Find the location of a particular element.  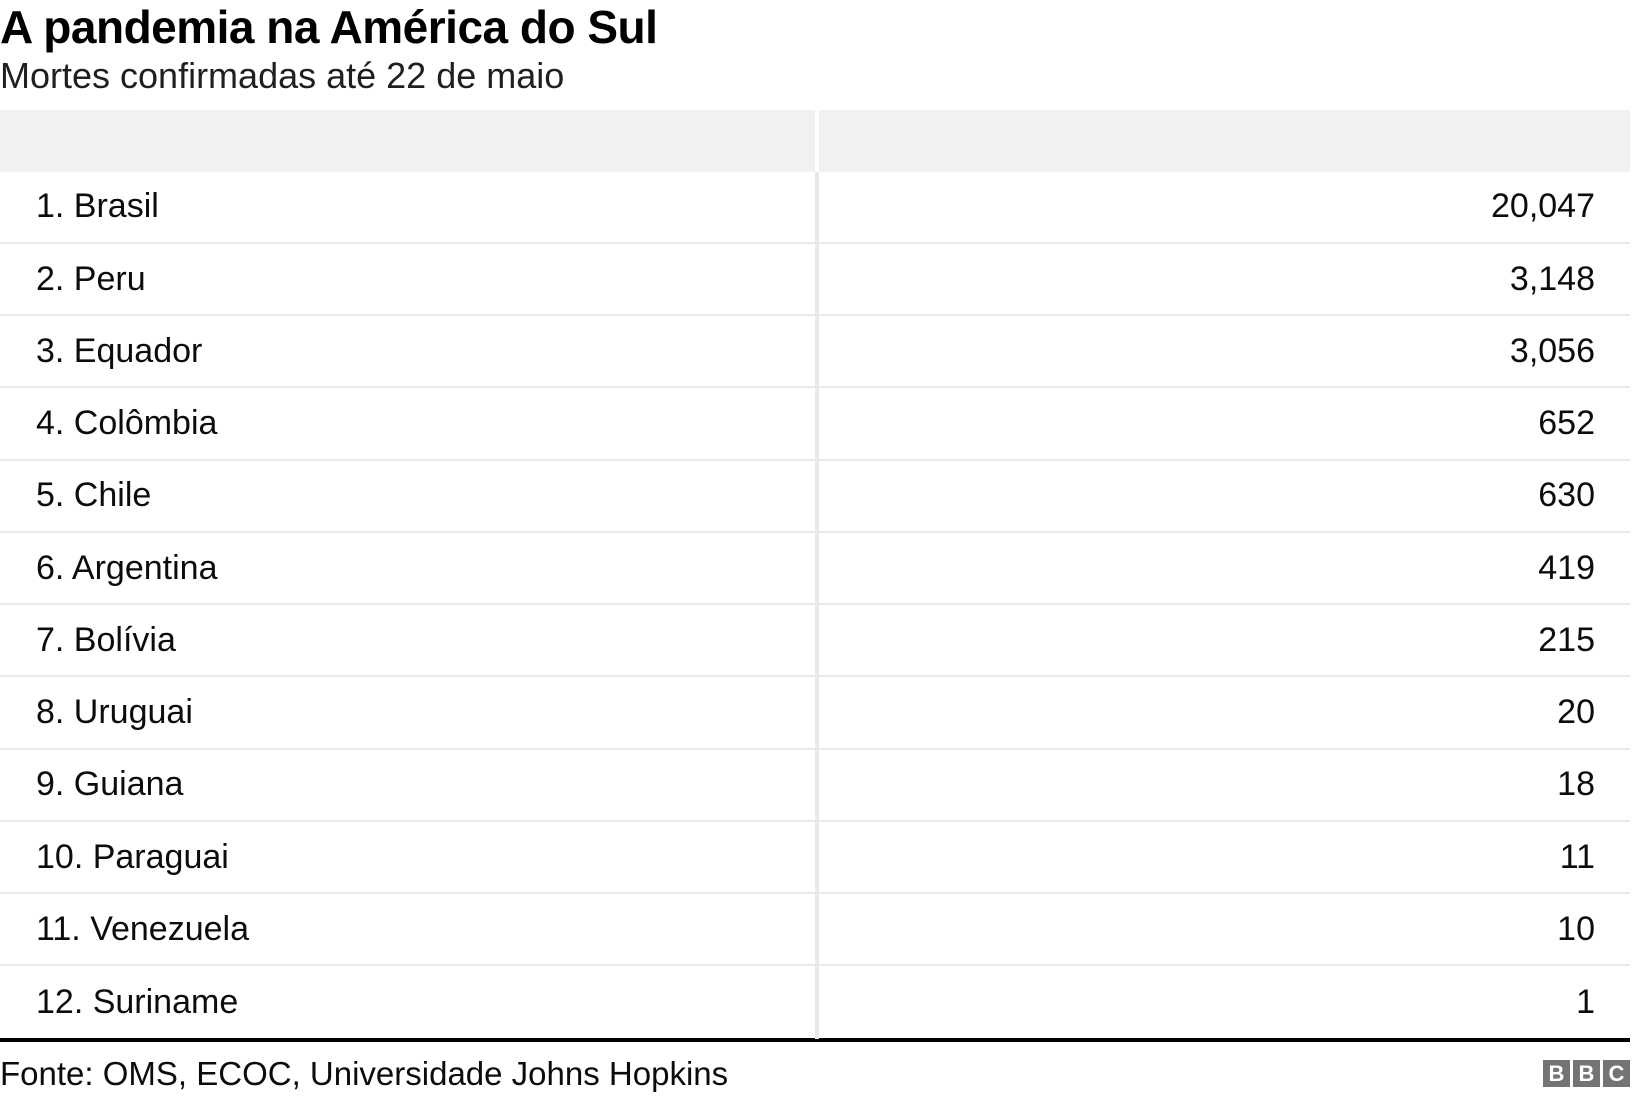

table-row: 1. Brasil 20,047 is located at coordinates (815, 207).